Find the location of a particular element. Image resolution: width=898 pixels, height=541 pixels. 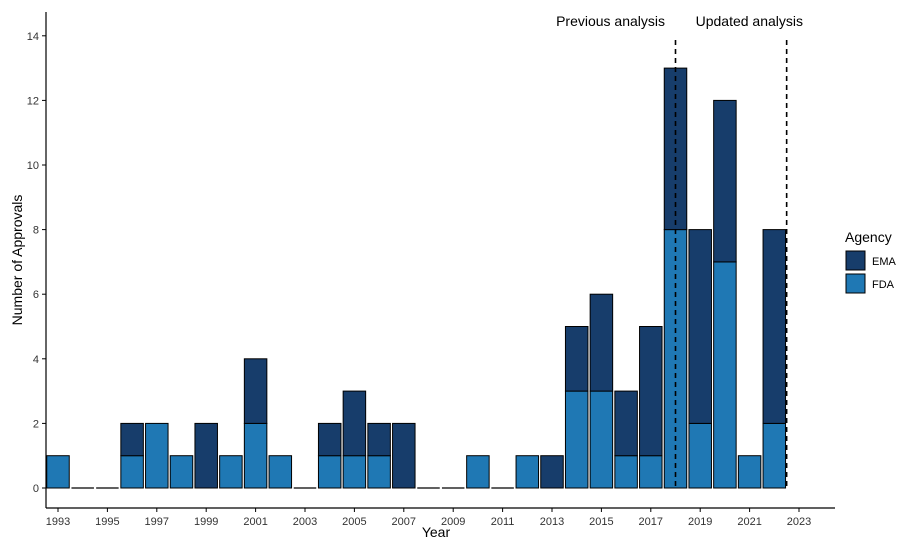

y-tick-label-4: 4 is located at coordinates (36, 360).